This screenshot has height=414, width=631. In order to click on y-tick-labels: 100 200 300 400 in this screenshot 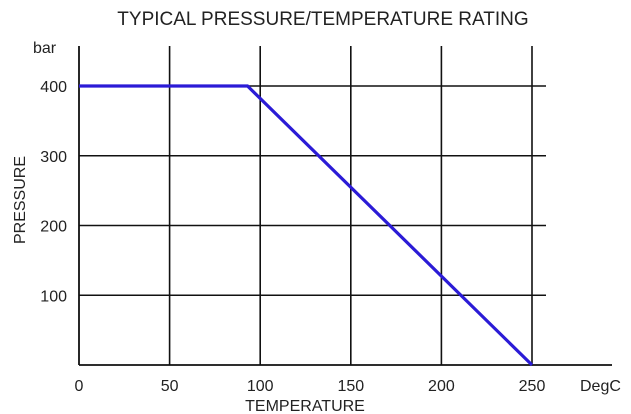, I will do `click(53, 192)`.